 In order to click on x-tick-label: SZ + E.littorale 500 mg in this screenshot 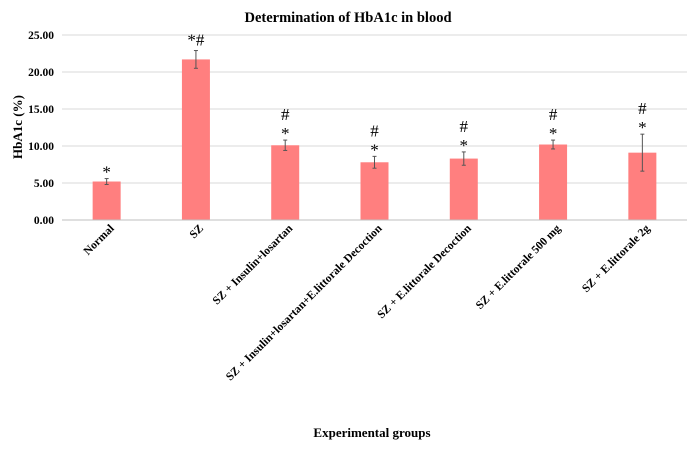, I will do `click(518, 266)`.